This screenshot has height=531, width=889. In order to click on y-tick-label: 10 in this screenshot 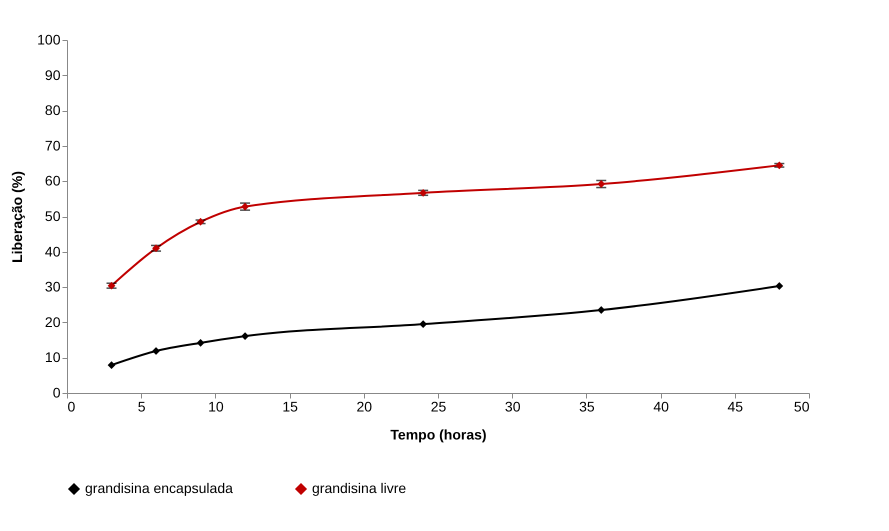, I will do `click(52, 357)`.